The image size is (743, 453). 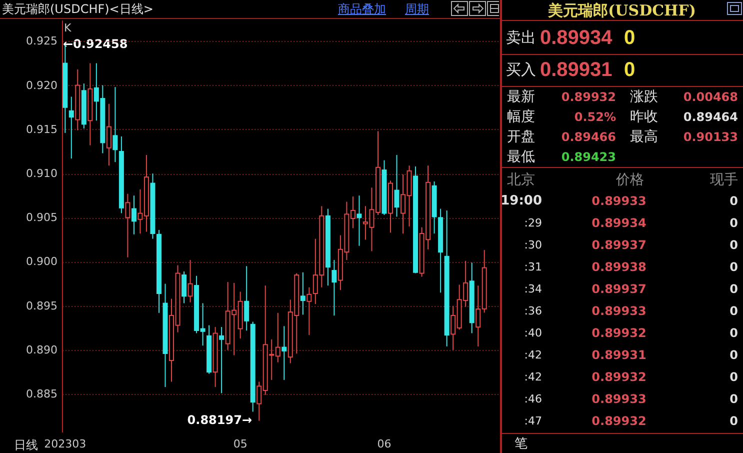 What do you see at coordinates (42, 41) in the screenshot?
I see `y-tick-label: 0.925` at bounding box center [42, 41].